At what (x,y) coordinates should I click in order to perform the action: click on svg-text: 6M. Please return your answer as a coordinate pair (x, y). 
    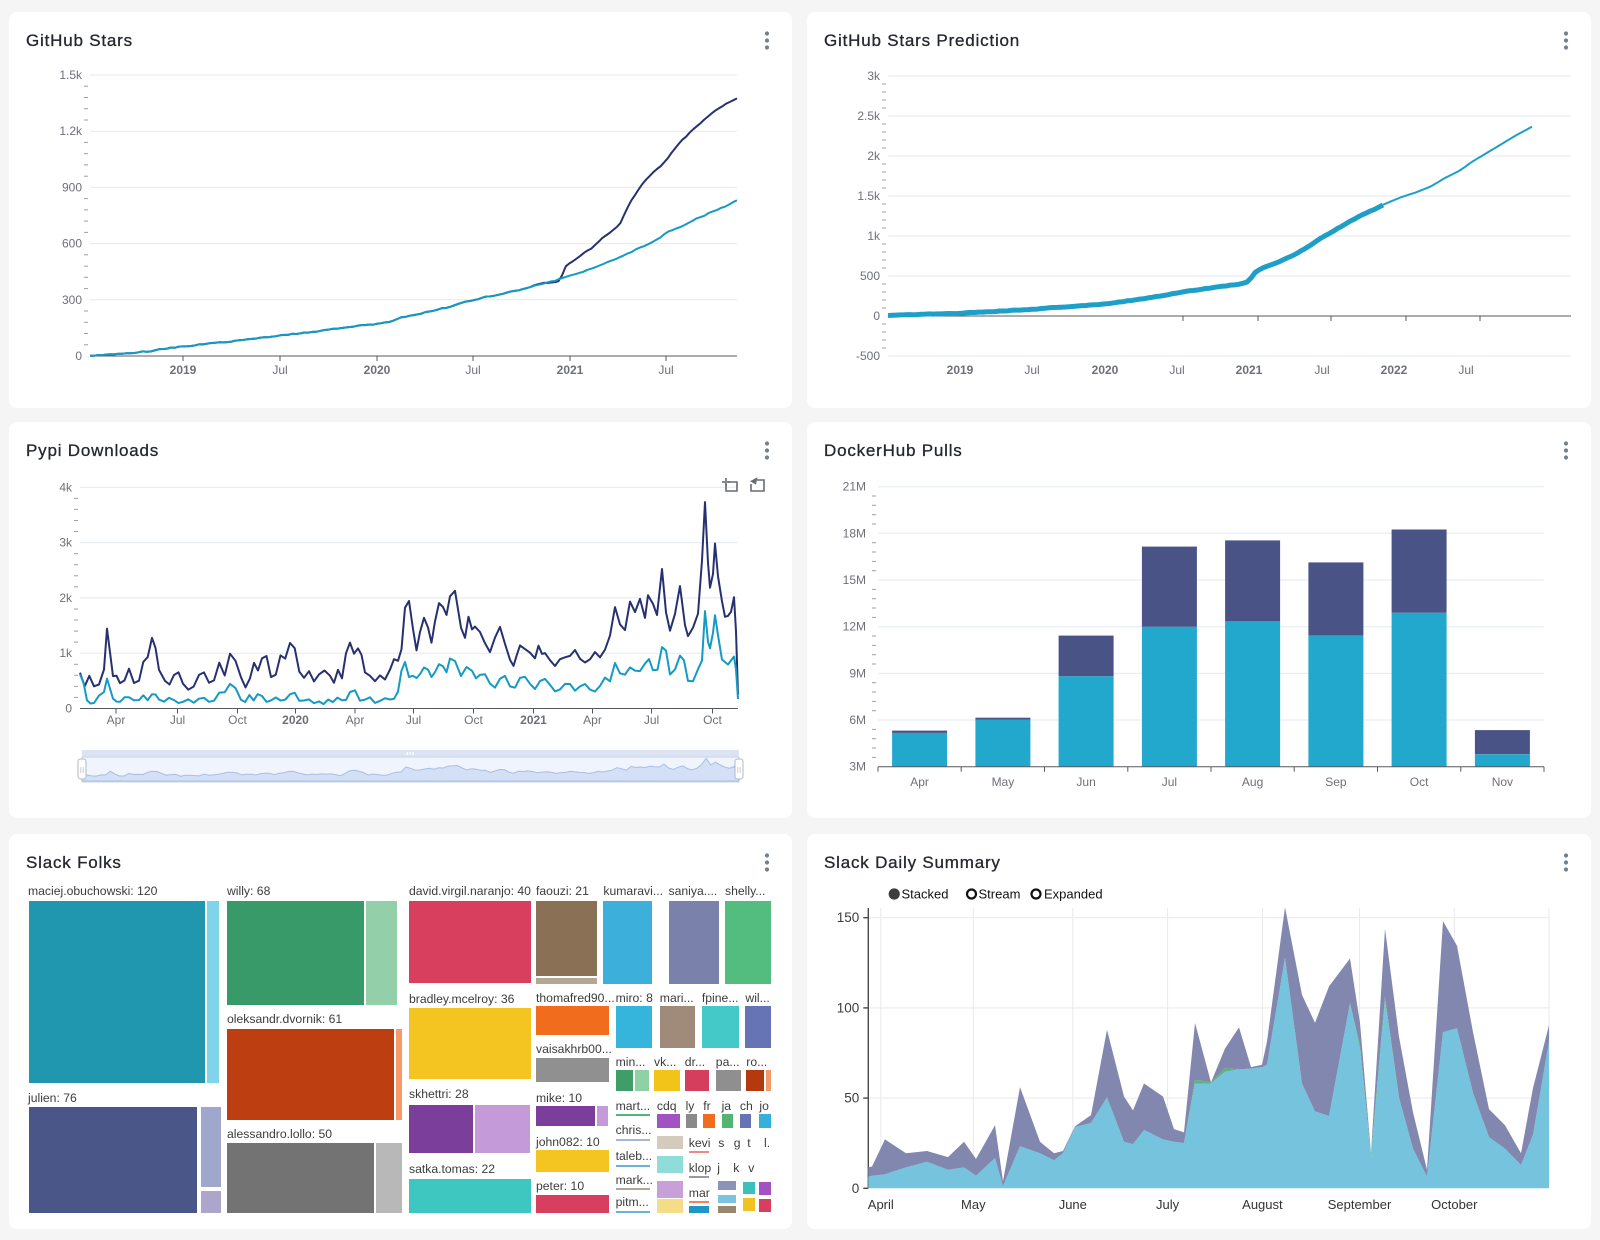
    Looking at the image, I should click on (857, 720).